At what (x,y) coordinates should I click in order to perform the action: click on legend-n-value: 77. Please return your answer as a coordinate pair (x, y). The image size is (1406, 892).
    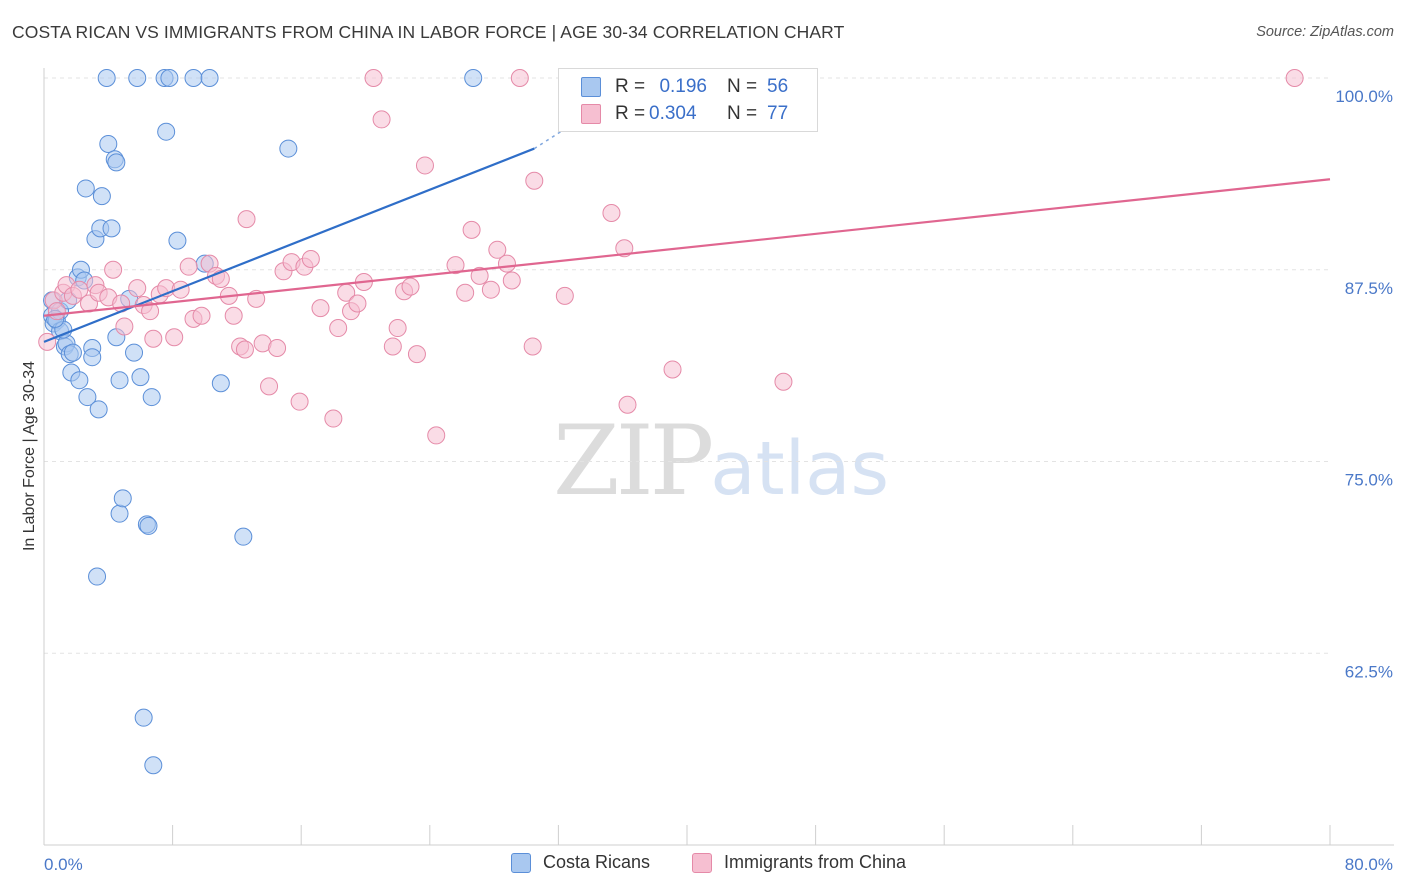
    Looking at the image, I should click on (778, 113).